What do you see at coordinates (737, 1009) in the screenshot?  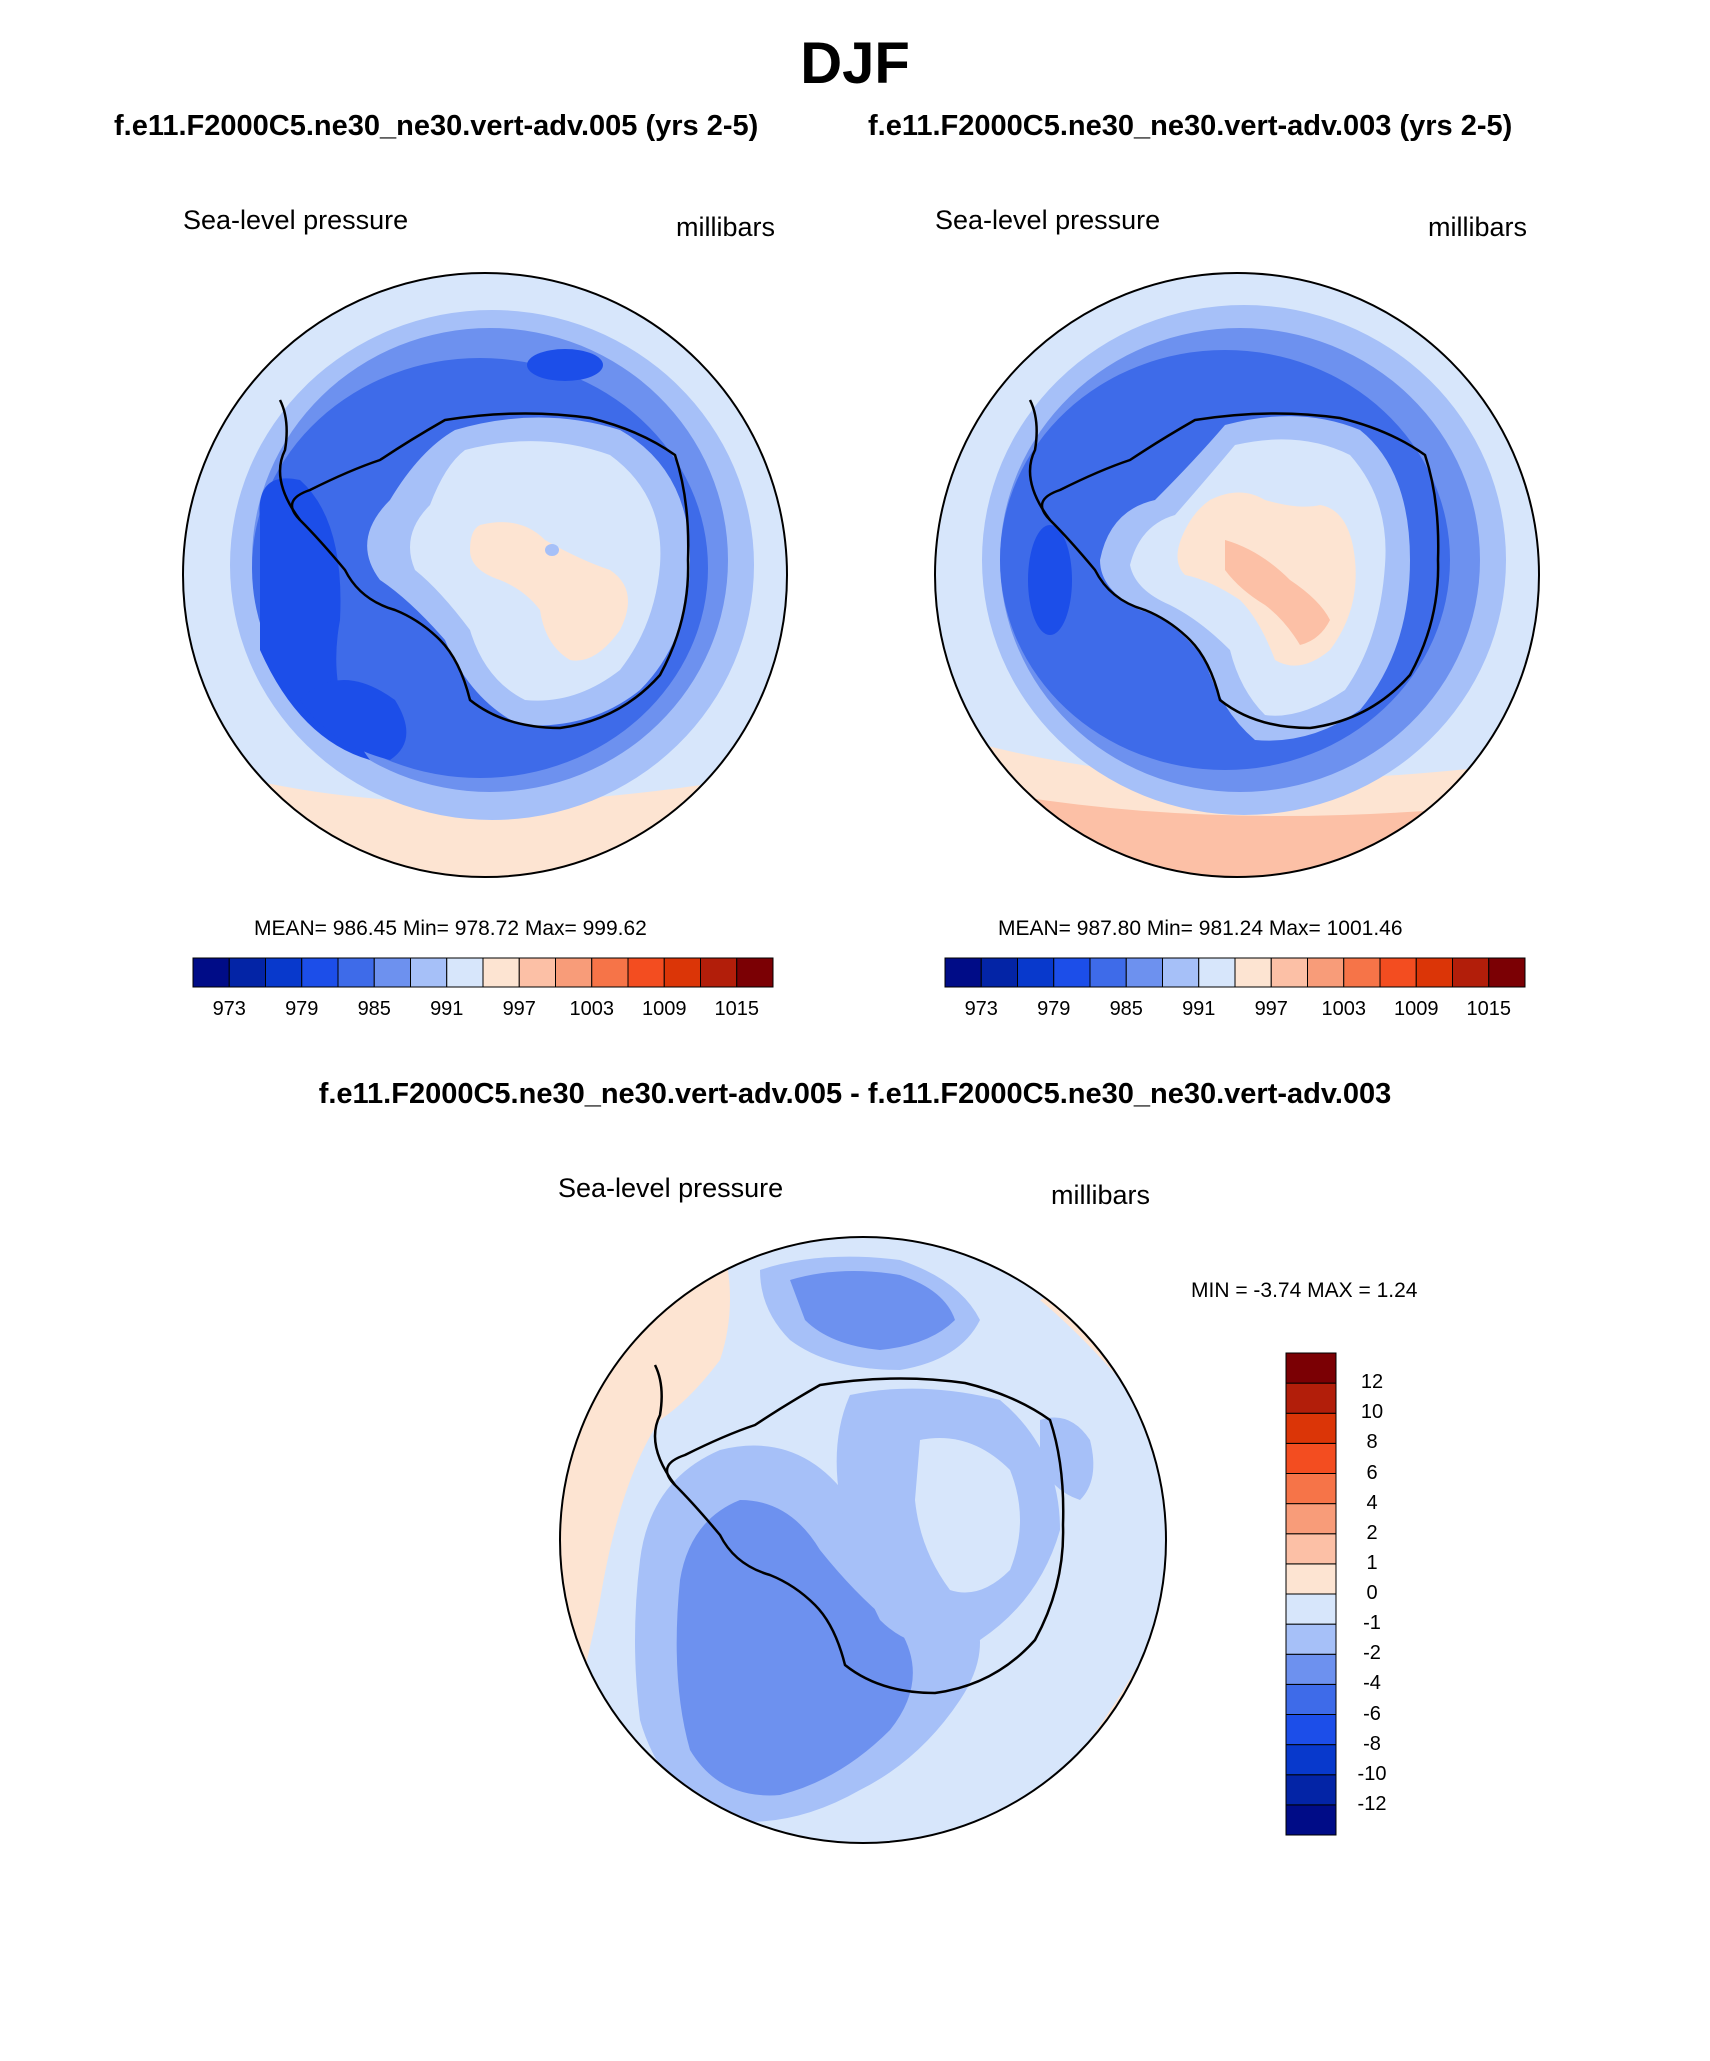 I see `panel1-colorbar-tick-label: 1015` at bounding box center [737, 1009].